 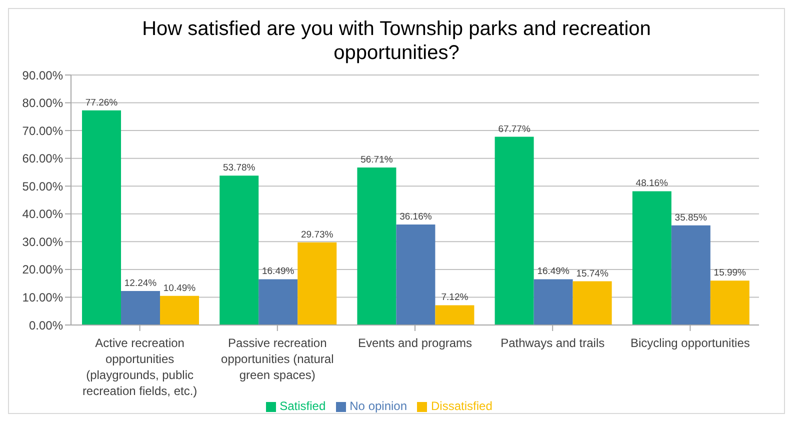 What do you see at coordinates (43, 159) in the screenshot?
I see `y-tick-label: 60.00%` at bounding box center [43, 159].